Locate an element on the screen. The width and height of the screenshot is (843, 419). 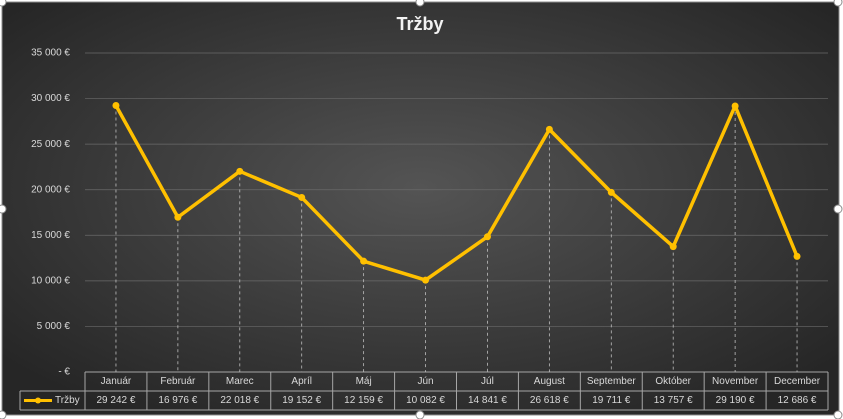
table-value: 13 757 € is located at coordinates (673, 400).